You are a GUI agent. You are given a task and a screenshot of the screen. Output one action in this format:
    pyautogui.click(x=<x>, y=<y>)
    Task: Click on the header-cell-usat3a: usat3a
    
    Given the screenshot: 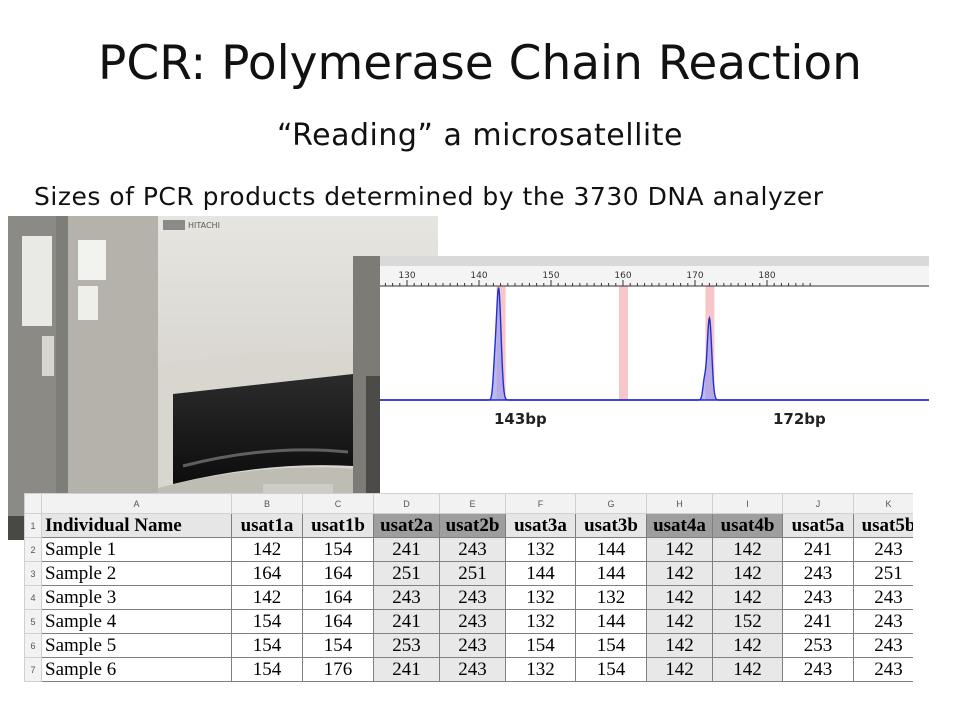 What is the action you would take?
    pyautogui.click(x=540, y=525)
    